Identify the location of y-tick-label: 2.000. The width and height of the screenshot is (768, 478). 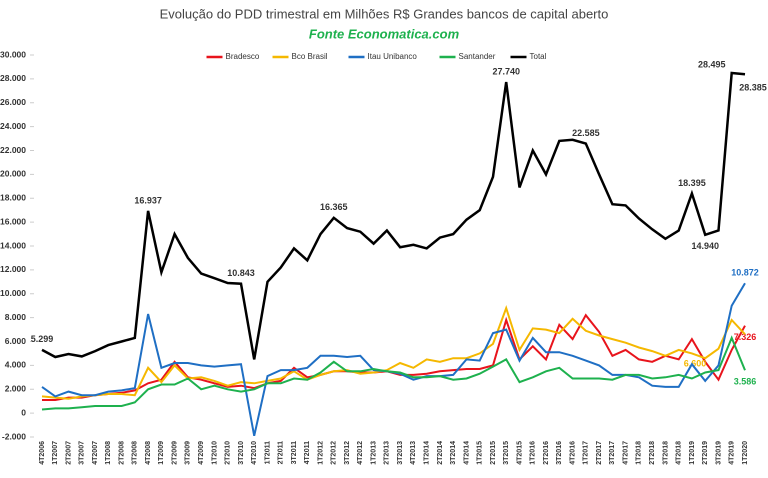
(16, 389).